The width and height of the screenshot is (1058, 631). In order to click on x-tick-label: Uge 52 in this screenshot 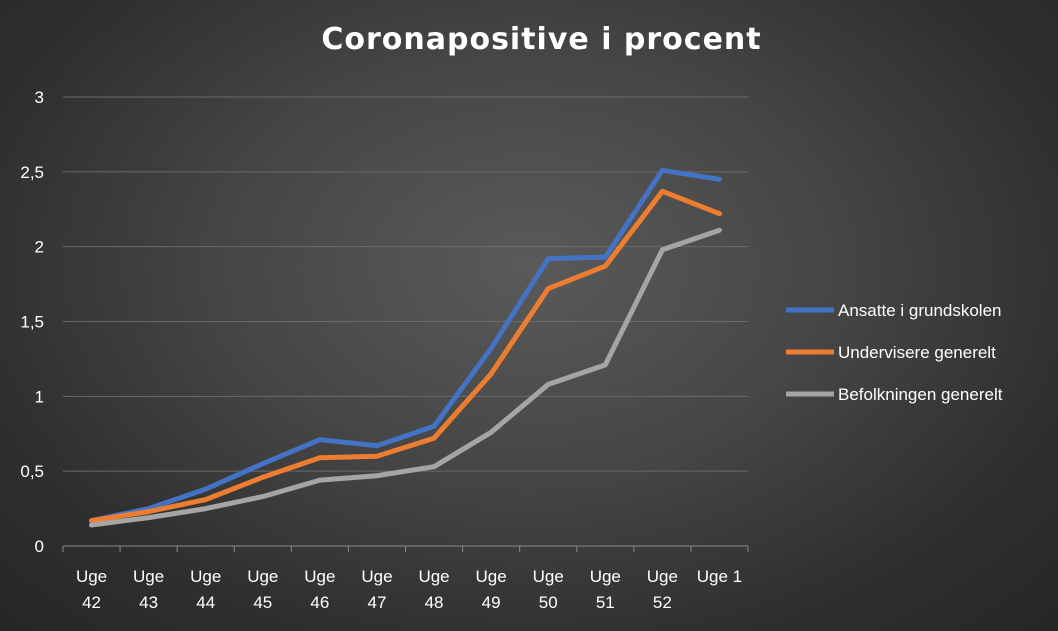, I will do `click(662, 589)`.